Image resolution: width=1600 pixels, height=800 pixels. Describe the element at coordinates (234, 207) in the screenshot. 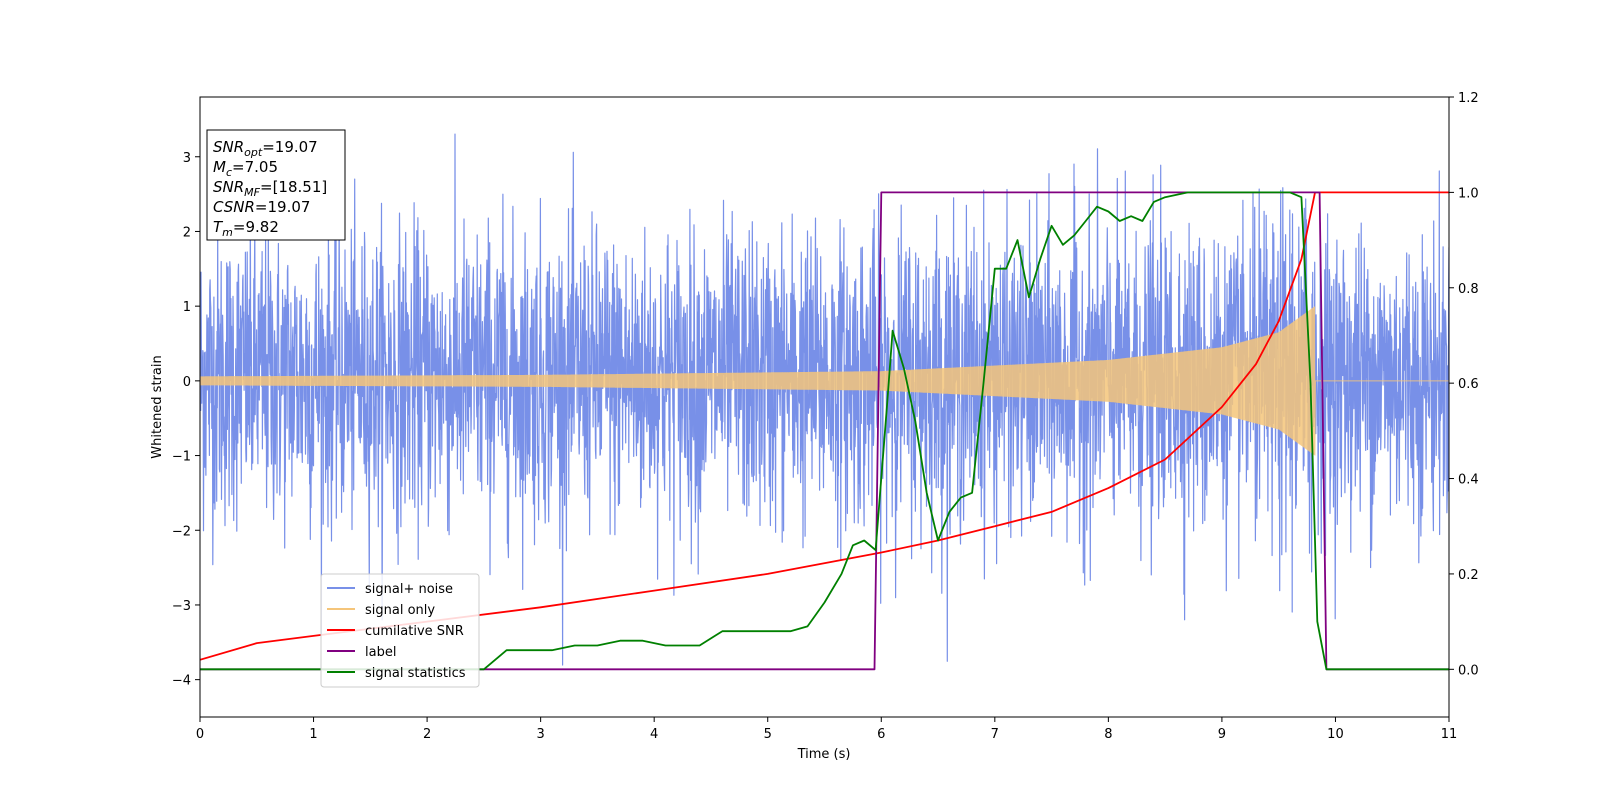

I see `info-line-symbol: CSNR` at that location.